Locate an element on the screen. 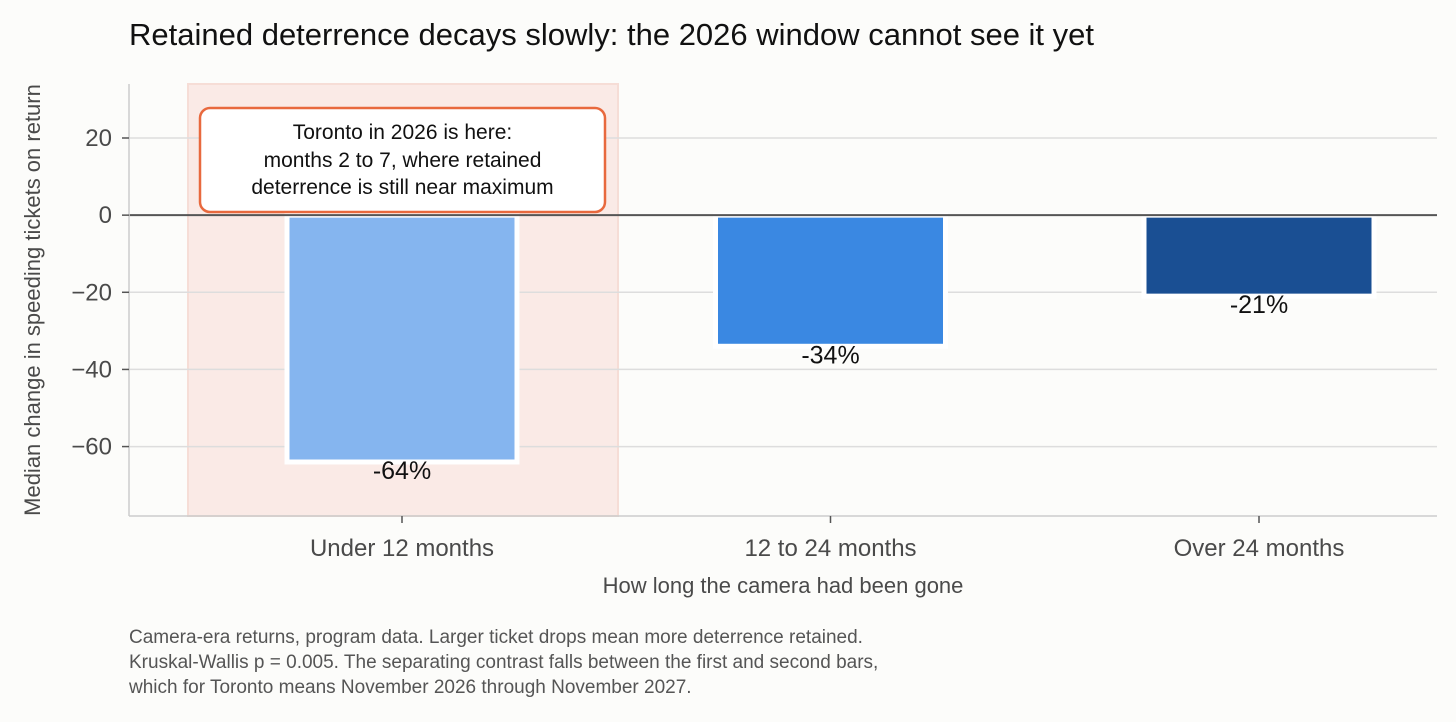 This screenshot has height=722, width=1456. annotation-box is located at coordinates (402, 160).